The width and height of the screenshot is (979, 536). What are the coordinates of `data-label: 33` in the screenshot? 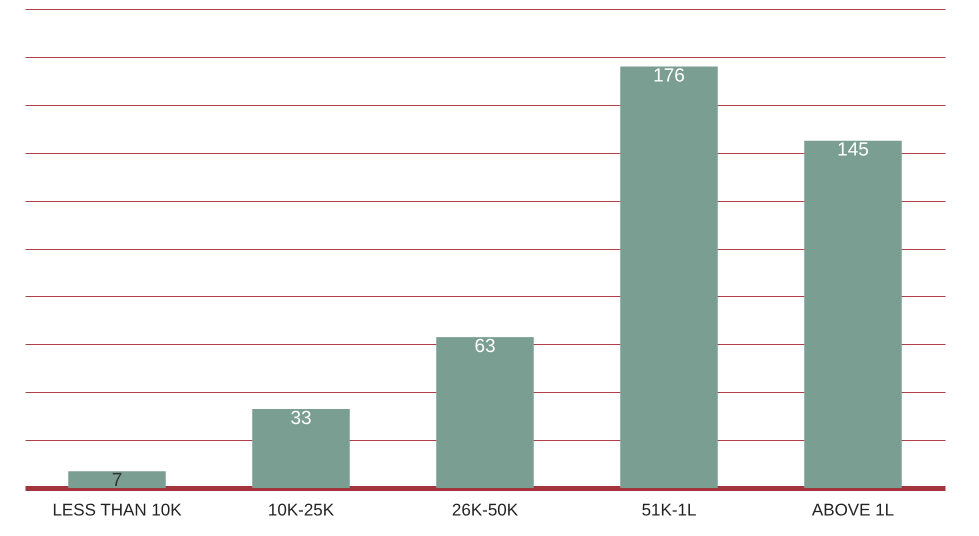 It's located at (301, 418).